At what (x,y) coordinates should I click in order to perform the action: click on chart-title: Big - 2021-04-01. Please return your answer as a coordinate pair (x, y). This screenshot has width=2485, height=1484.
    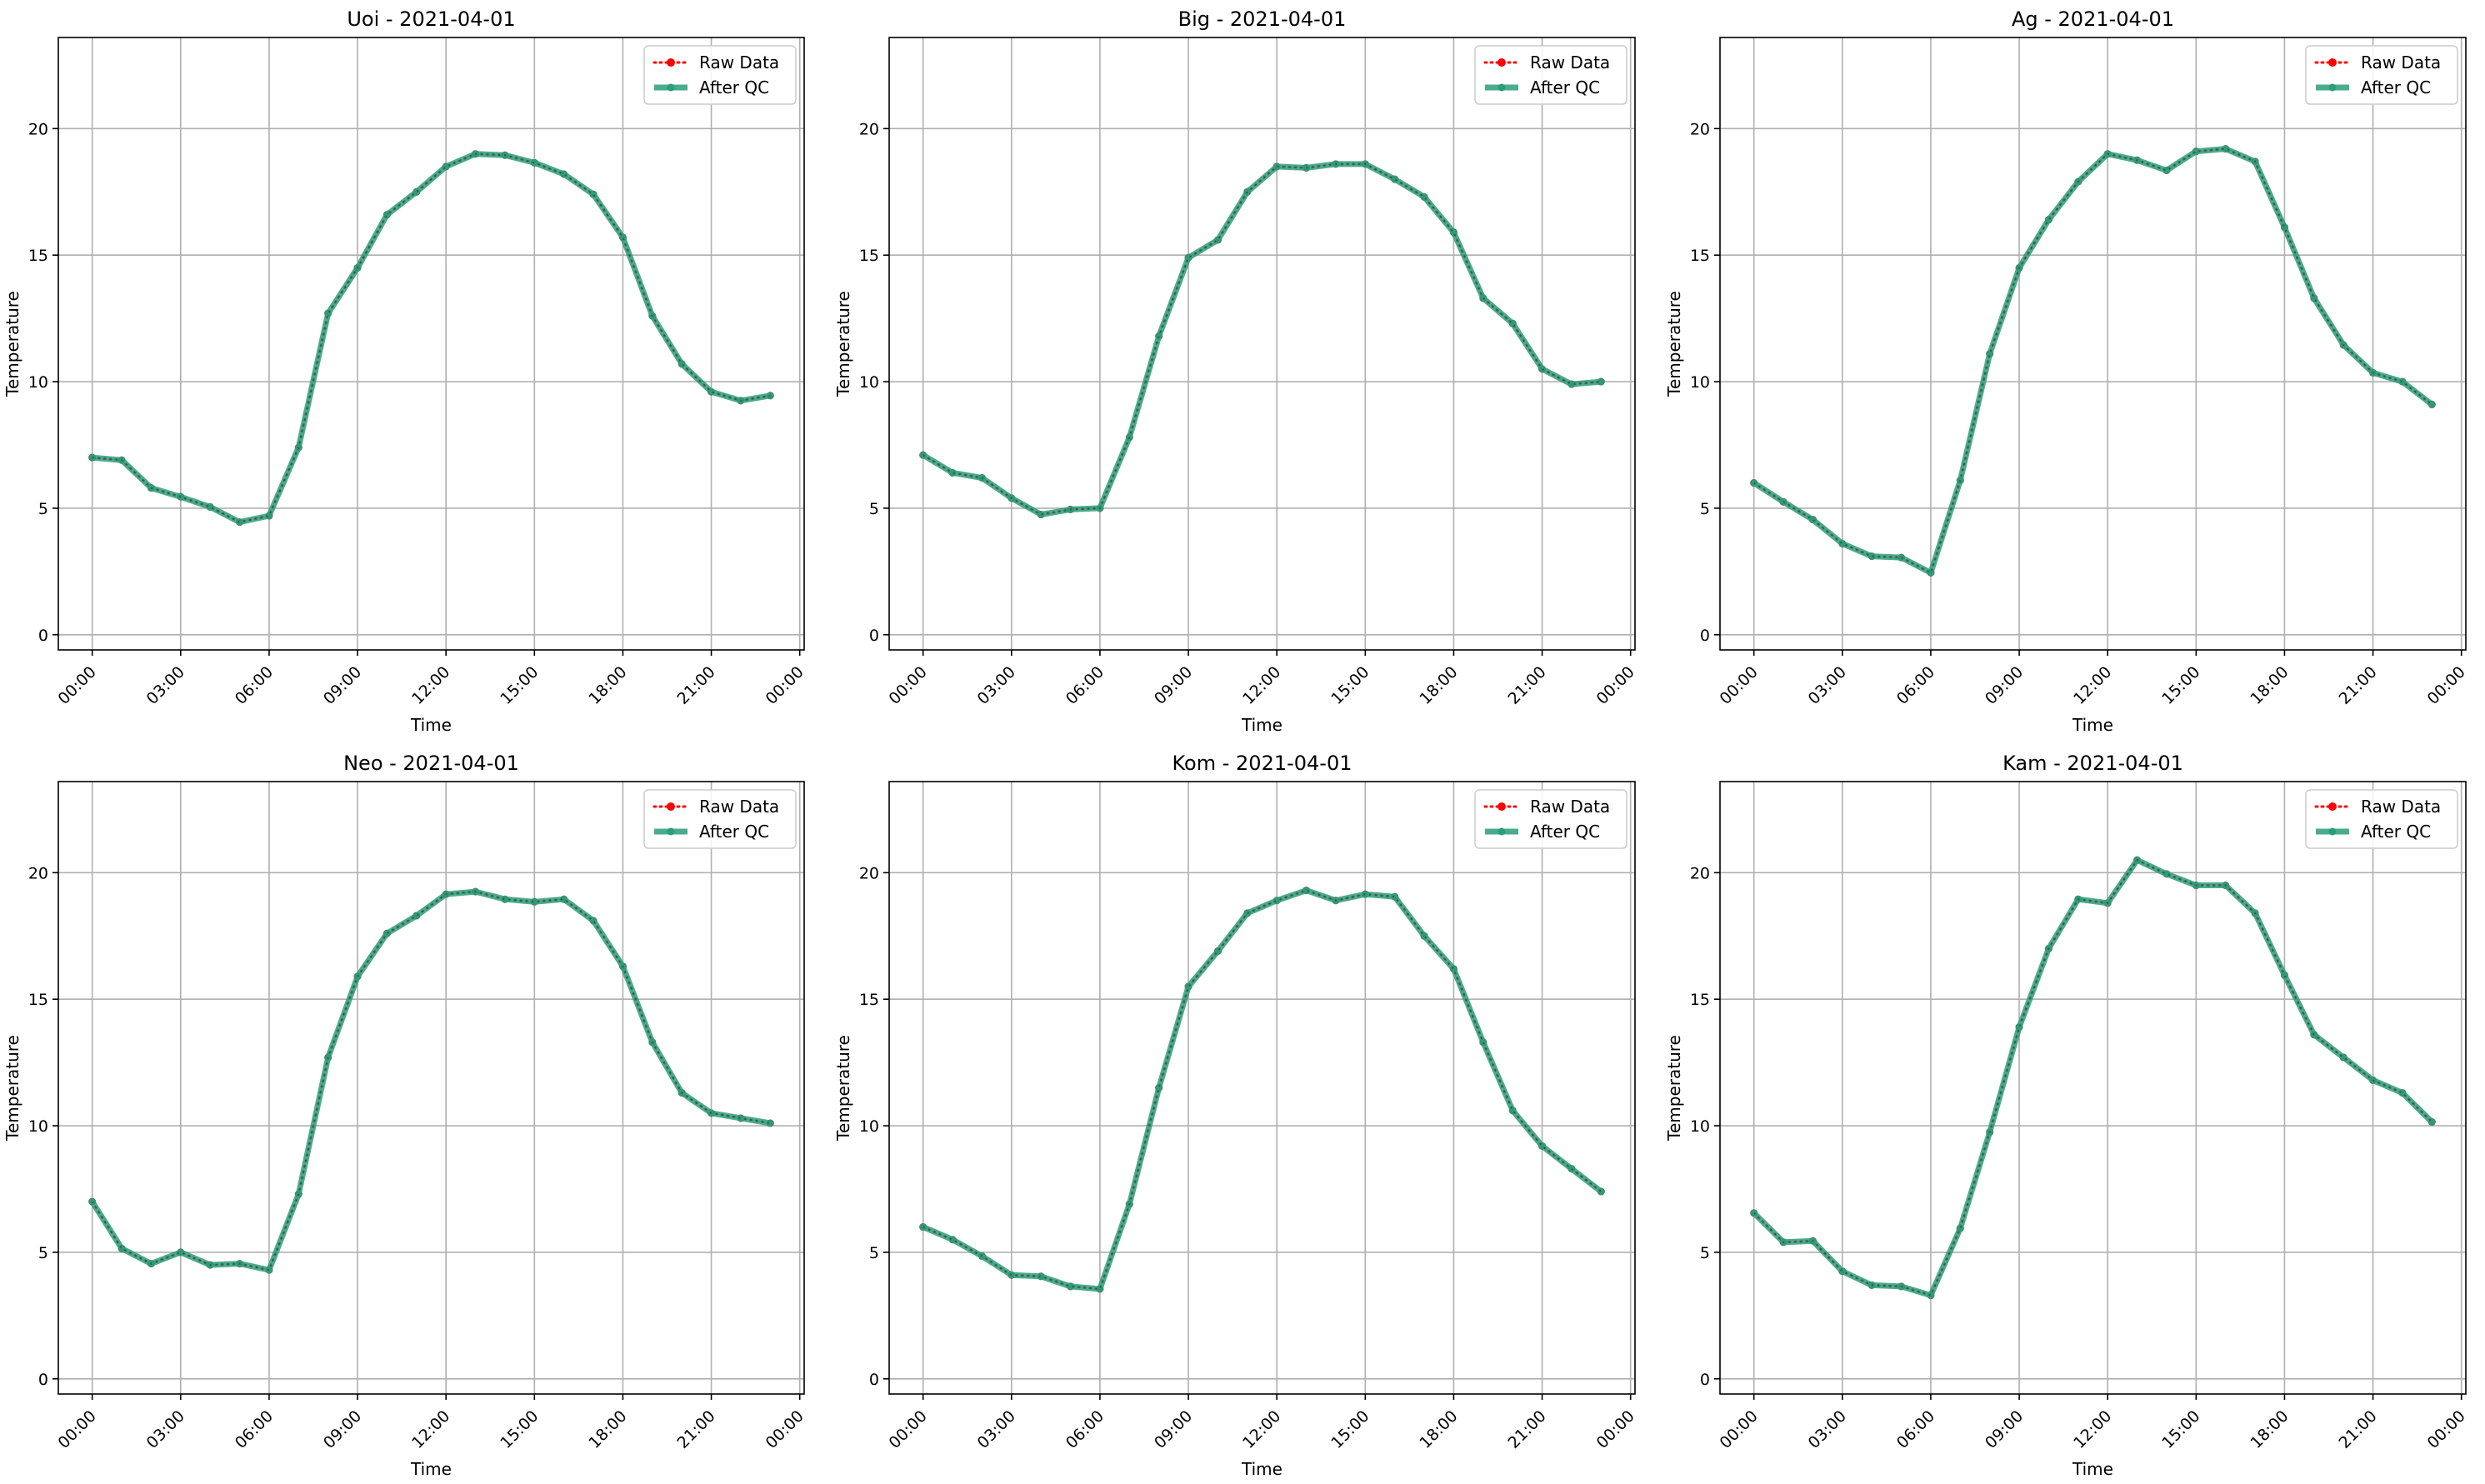
    Looking at the image, I should click on (1262, 19).